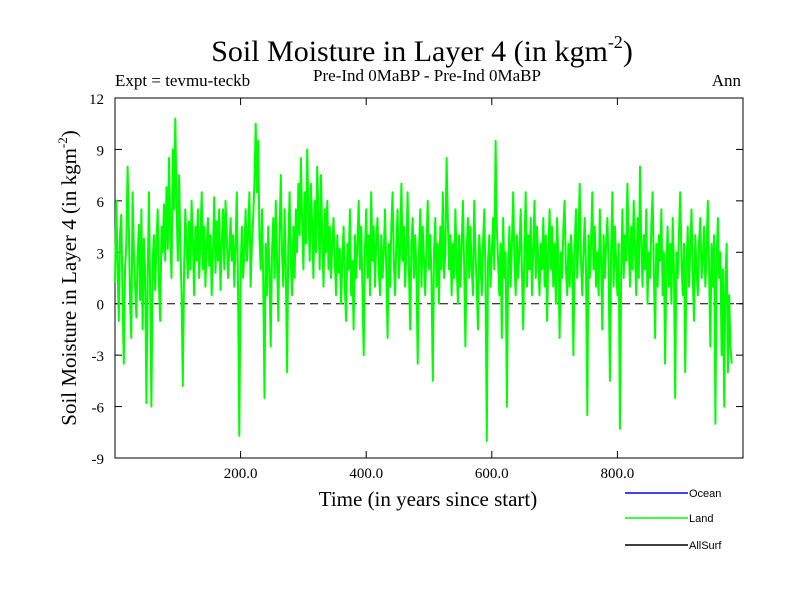 This screenshot has width=800, height=600. I want to click on chart-title-superscript: -2, so click(615, 42).